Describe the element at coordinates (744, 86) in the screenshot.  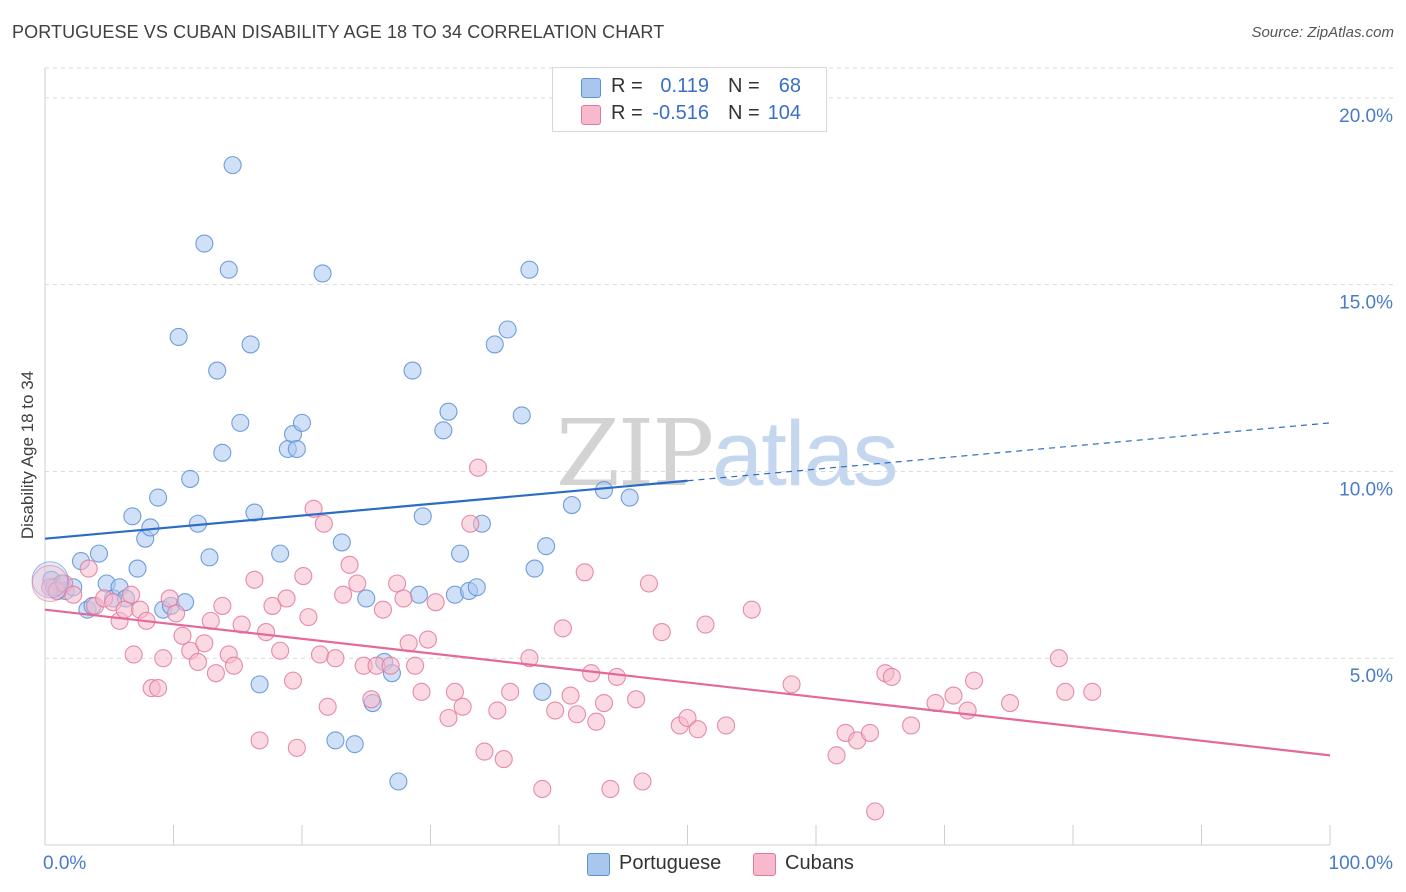
I see `legend-n-label: N =` at that location.